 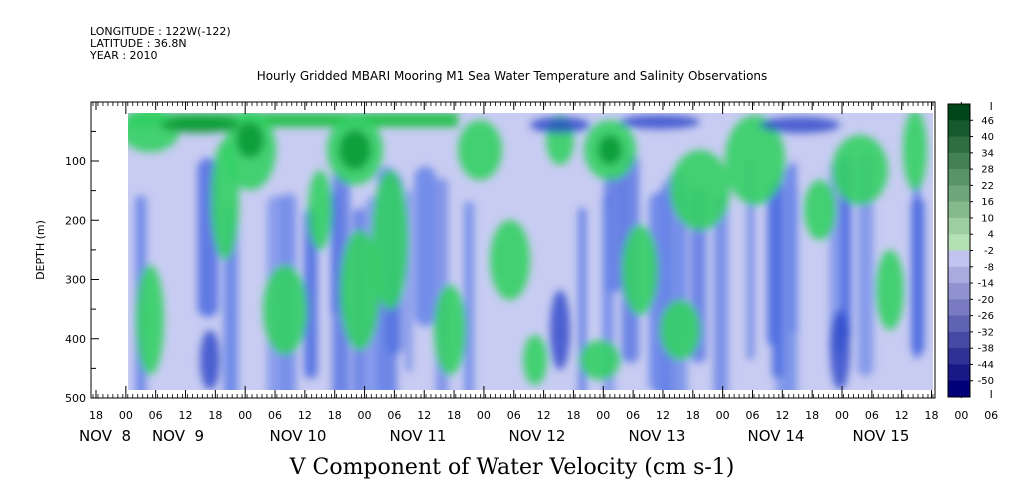 I want to click on colorbar: 46 40 34 28 22 16 10 4 -2 -8 -14 -20 -26 -32 -38 -44 -50, so click(x=970, y=250).